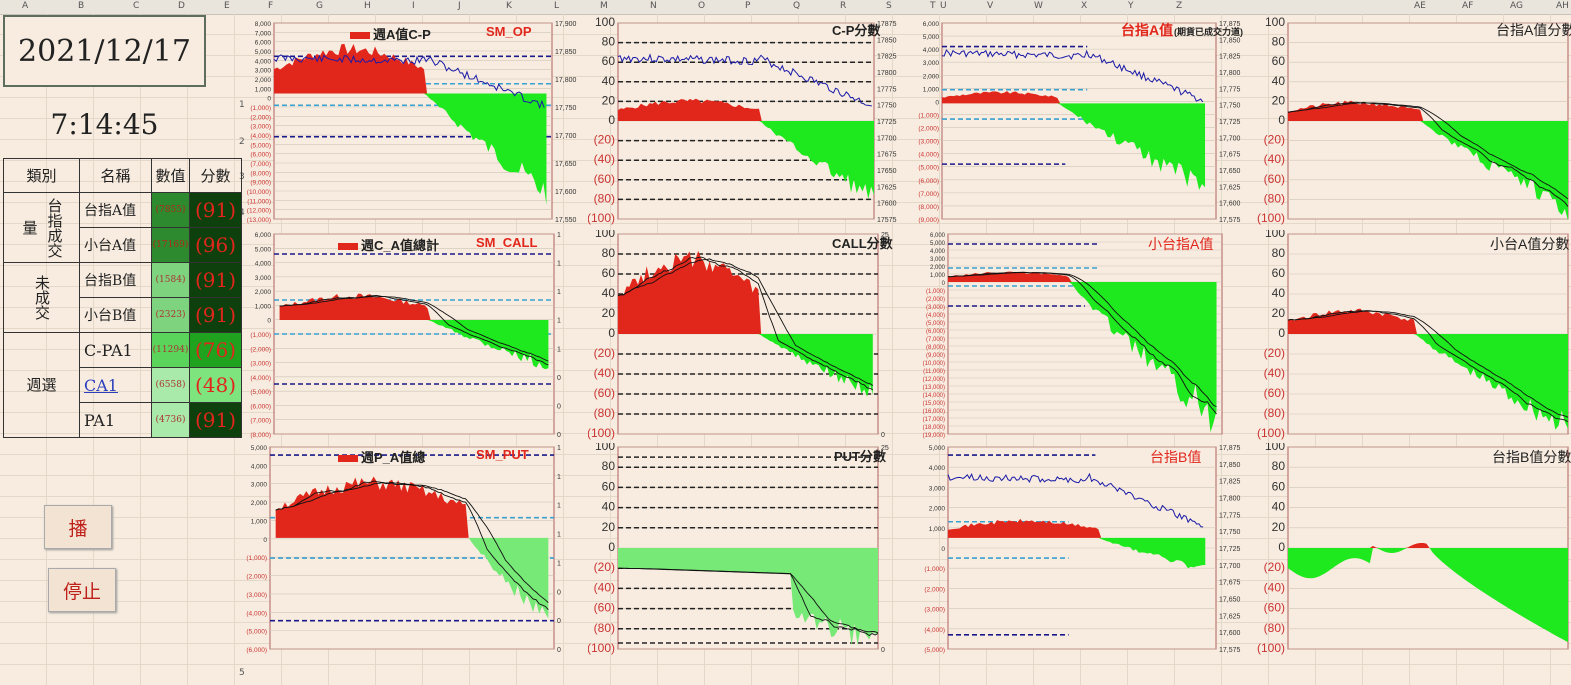  I want to click on row-name: C-PA1, so click(115, 350).